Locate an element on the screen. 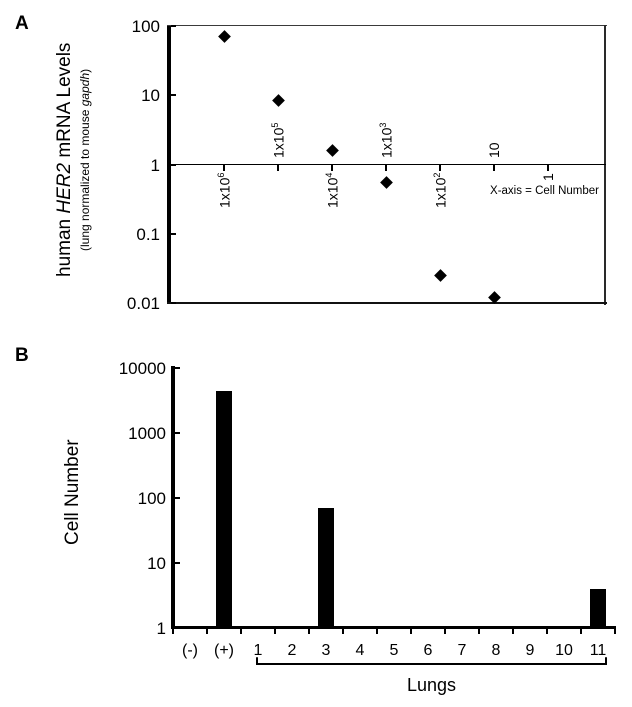 The image size is (632, 707). b-category-label: 8 is located at coordinates (496, 650).